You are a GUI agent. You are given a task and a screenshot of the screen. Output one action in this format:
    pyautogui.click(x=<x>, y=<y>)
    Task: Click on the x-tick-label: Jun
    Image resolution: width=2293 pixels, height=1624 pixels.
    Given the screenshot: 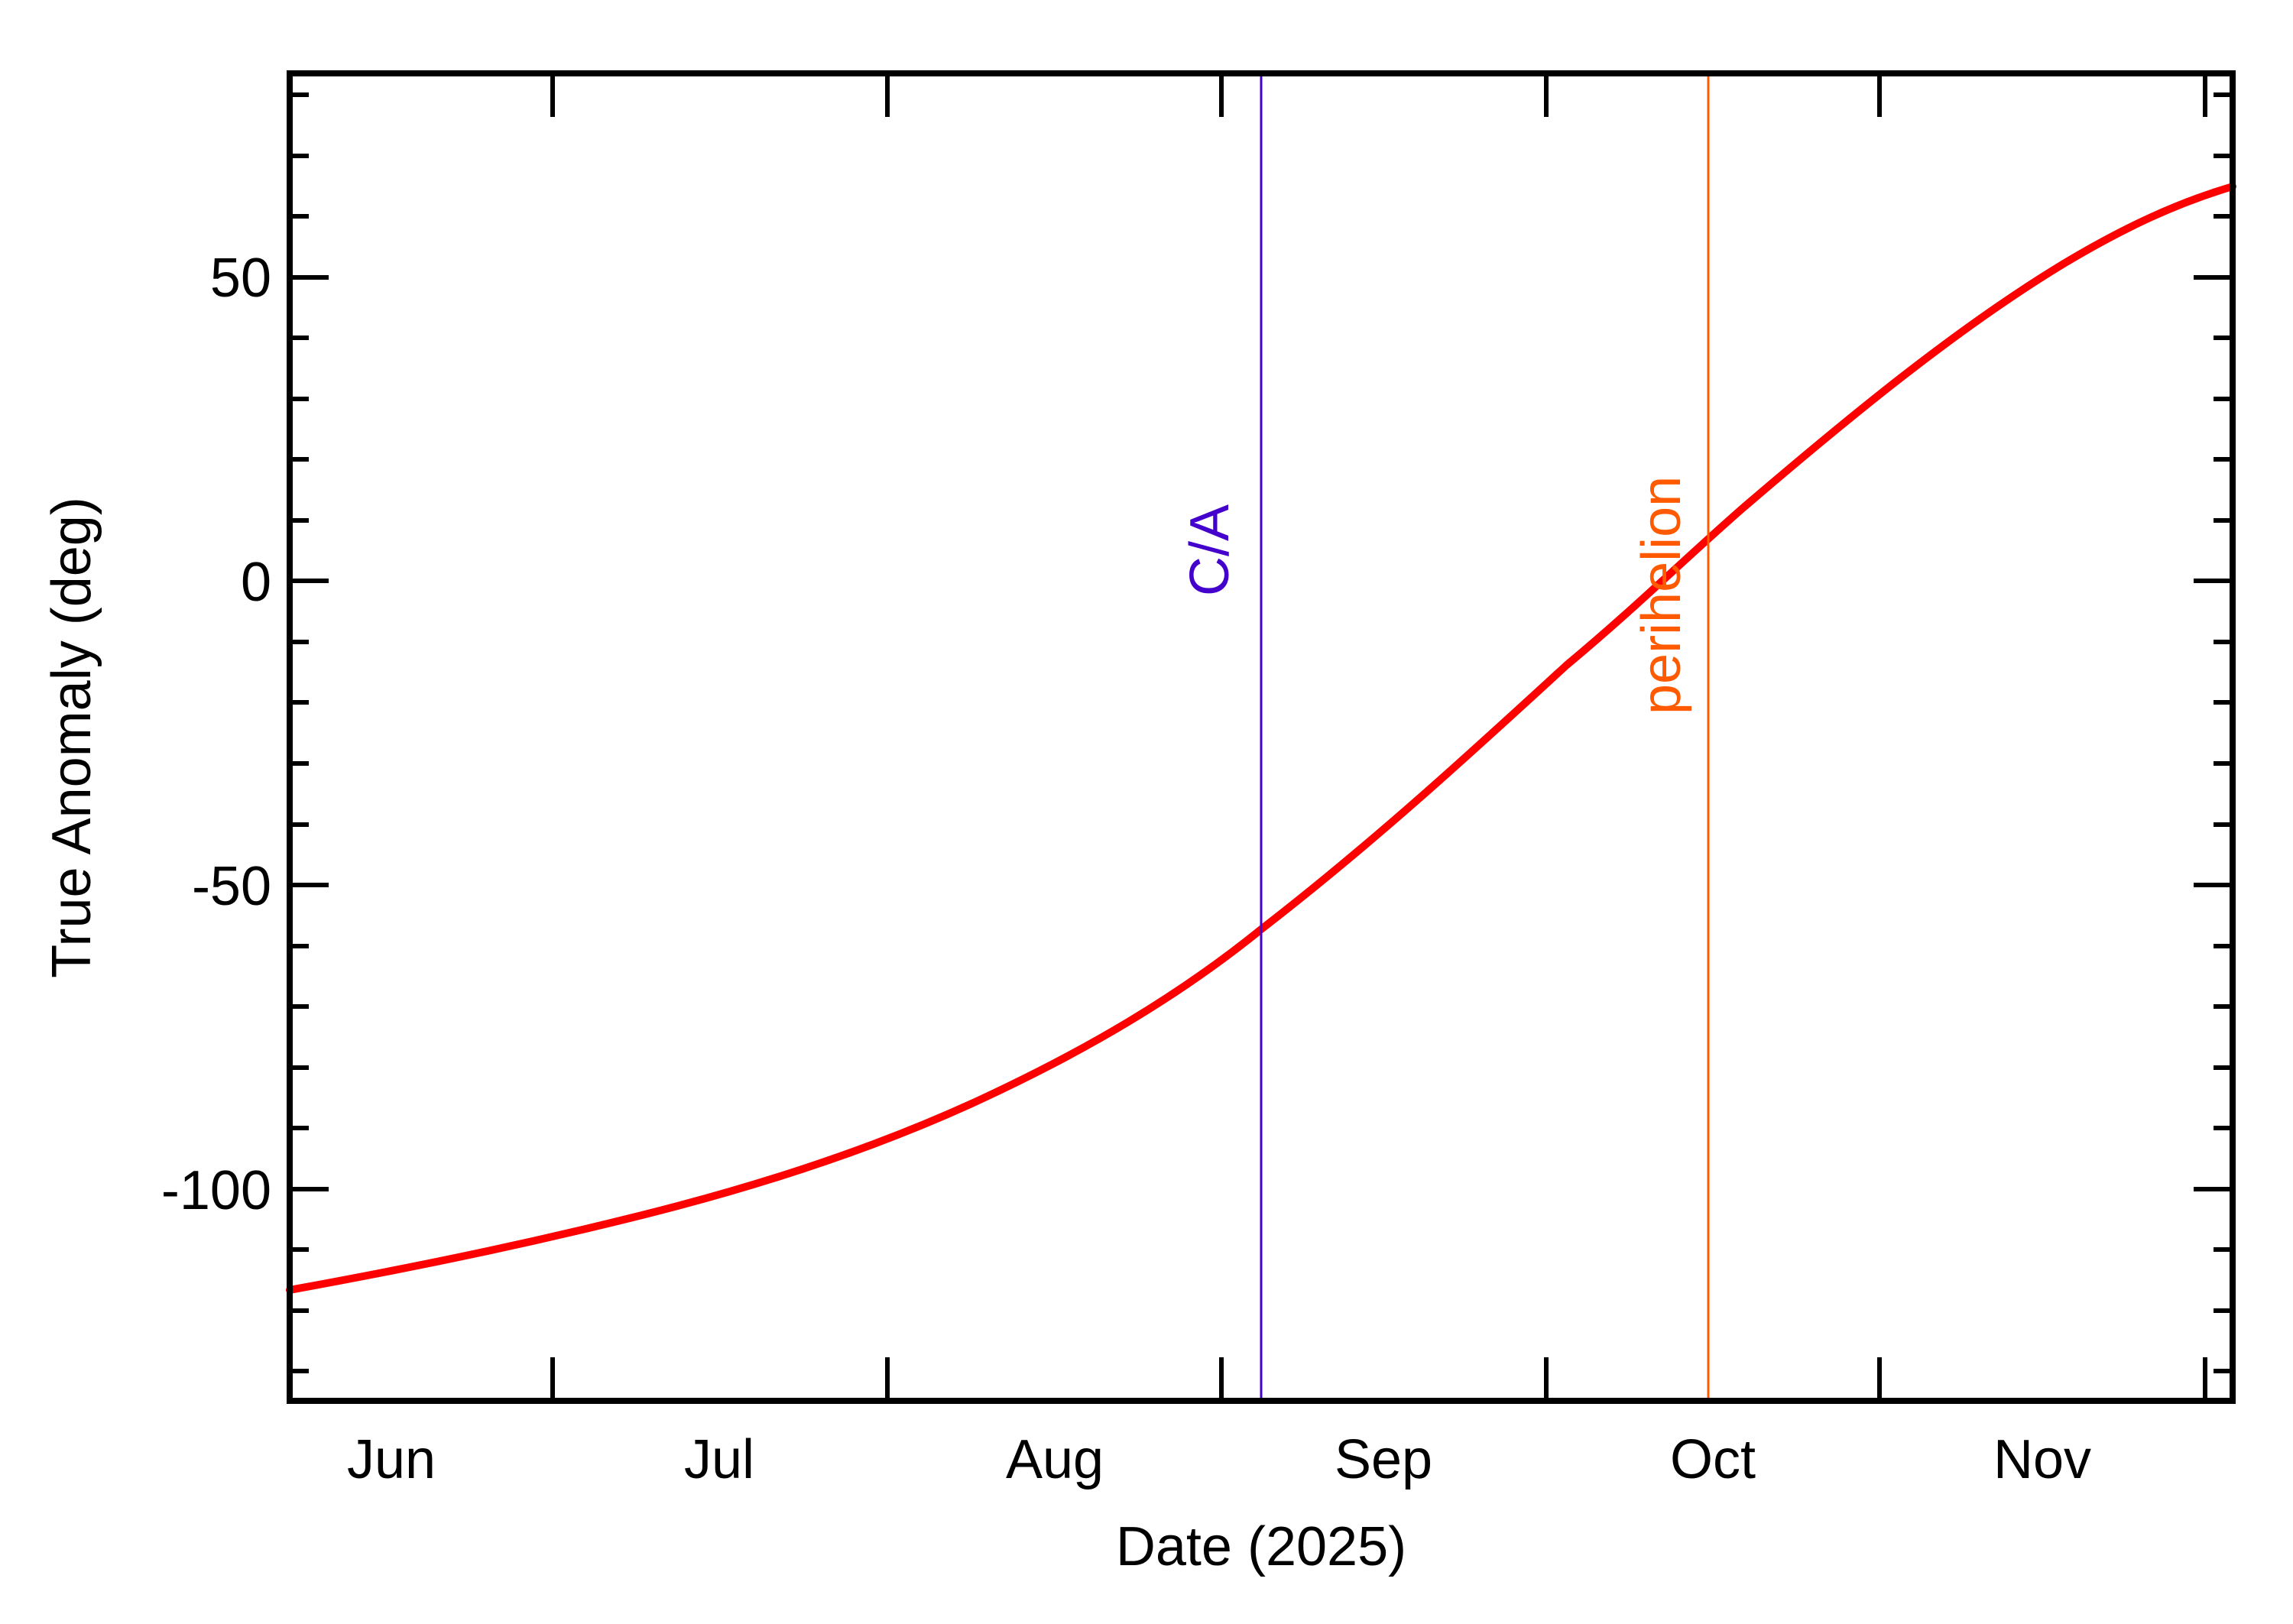 What is the action you would take?
    pyautogui.click(x=392, y=1459)
    